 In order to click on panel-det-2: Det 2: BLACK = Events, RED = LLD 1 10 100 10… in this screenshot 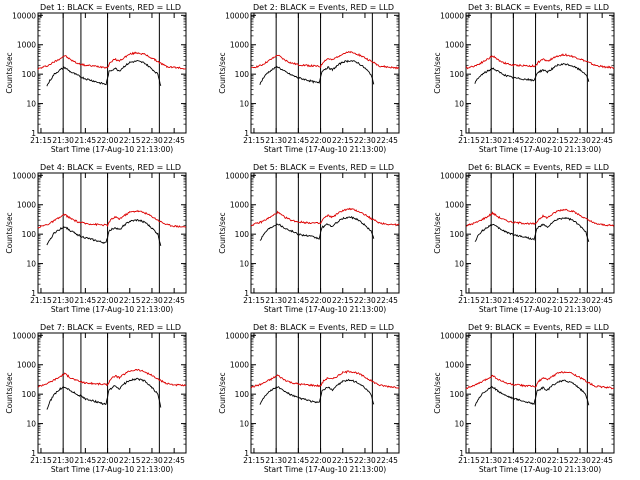, I will do `click(309, 78)`.